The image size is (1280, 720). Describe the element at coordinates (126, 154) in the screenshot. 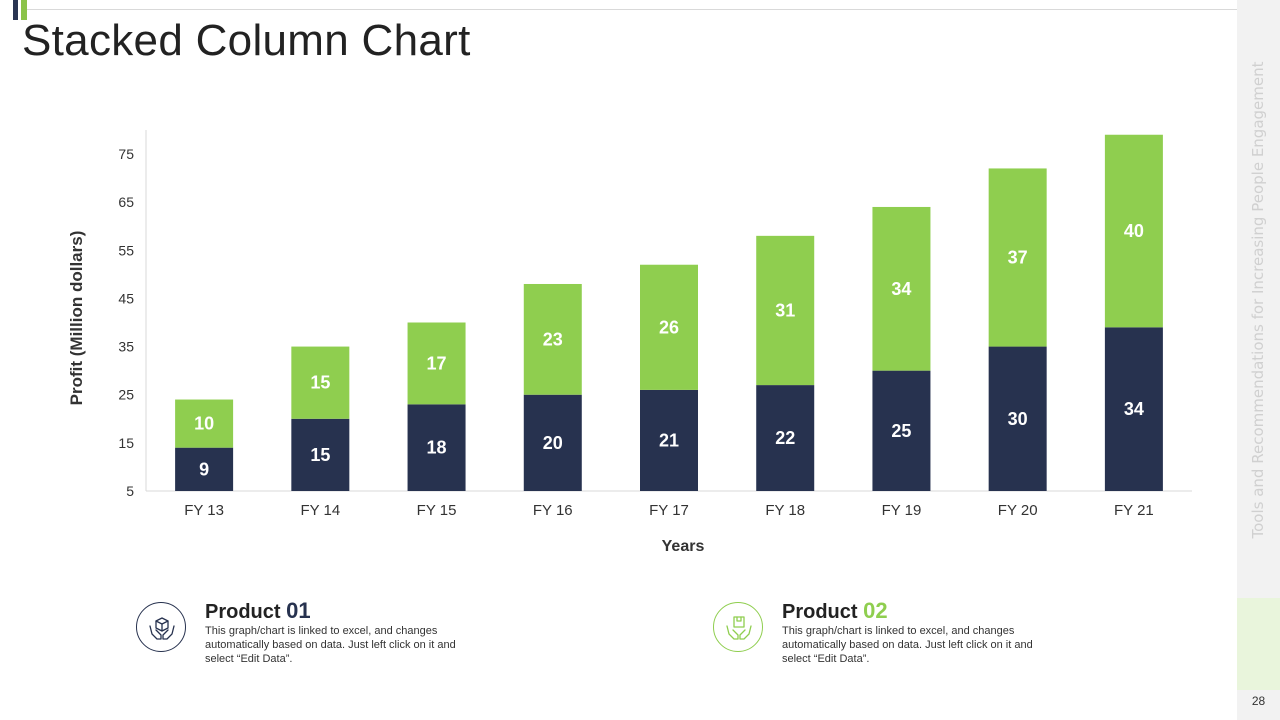

I see `y-tick-label: 75` at that location.